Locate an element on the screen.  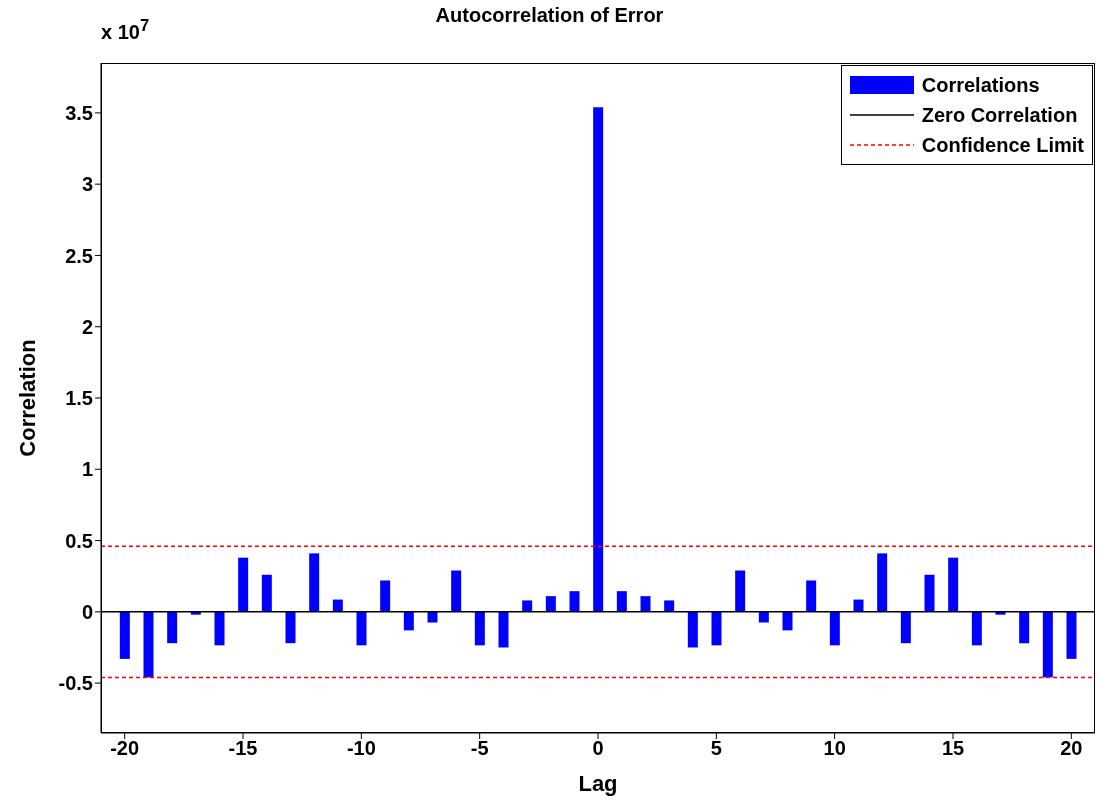
y-axis-title: Correlation is located at coordinates (28, 398).